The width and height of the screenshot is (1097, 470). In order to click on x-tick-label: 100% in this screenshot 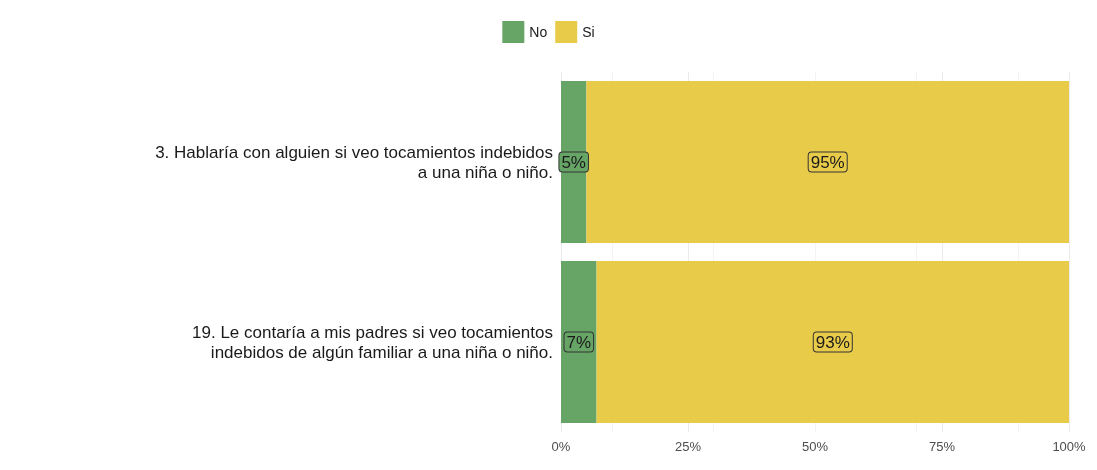, I will do `click(1069, 446)`.